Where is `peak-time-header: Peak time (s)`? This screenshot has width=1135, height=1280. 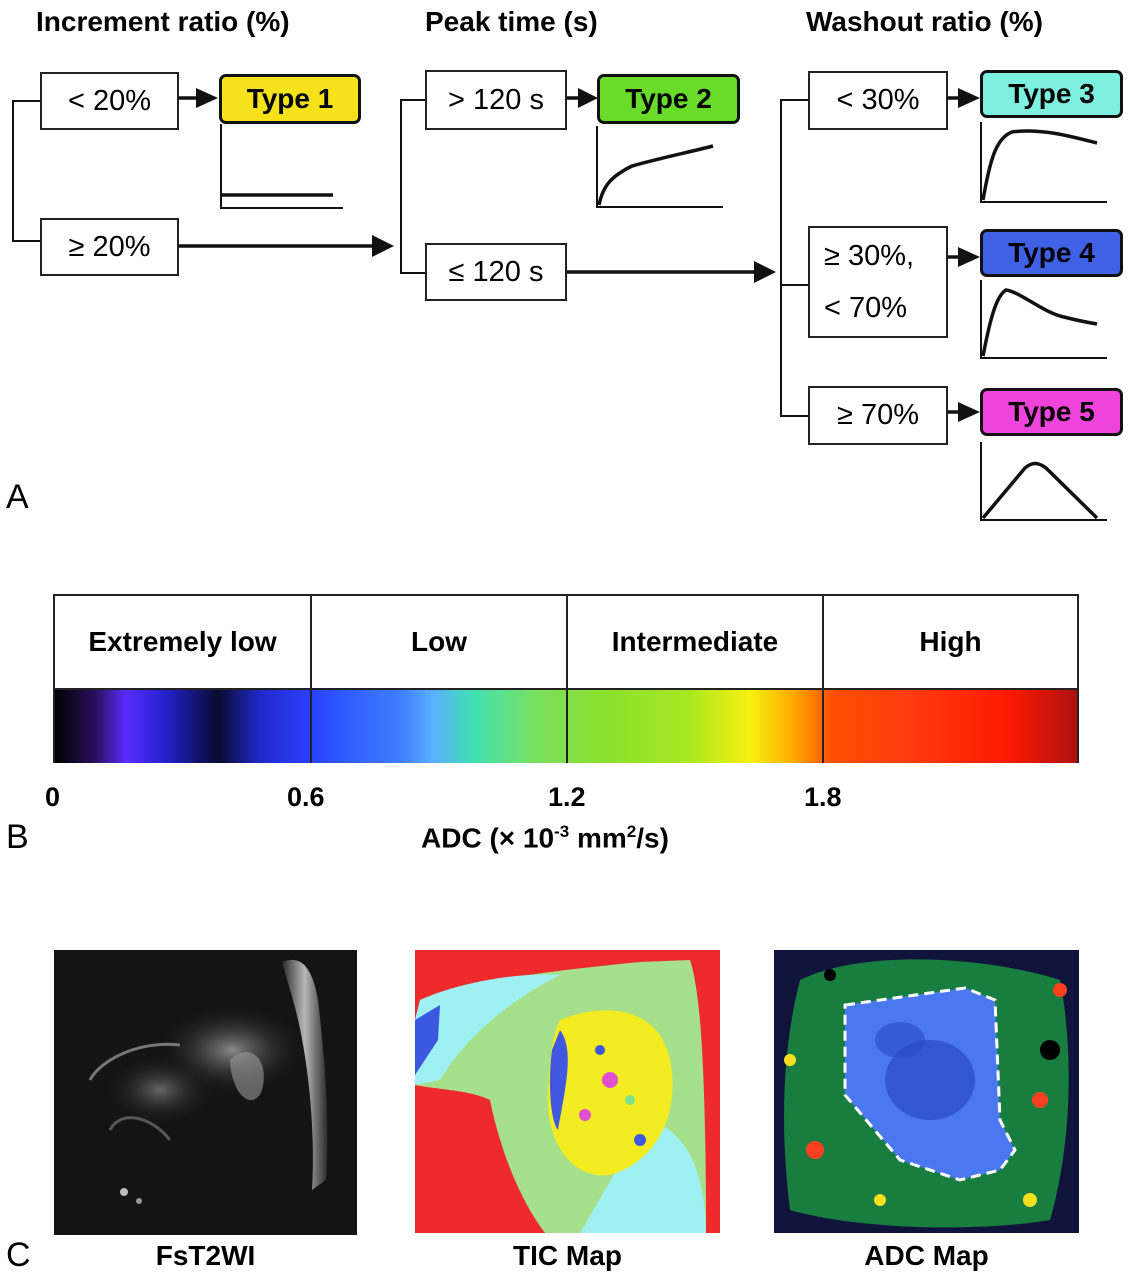 peak-time-header: Peak time (s) is located at coordinates (511, 21).